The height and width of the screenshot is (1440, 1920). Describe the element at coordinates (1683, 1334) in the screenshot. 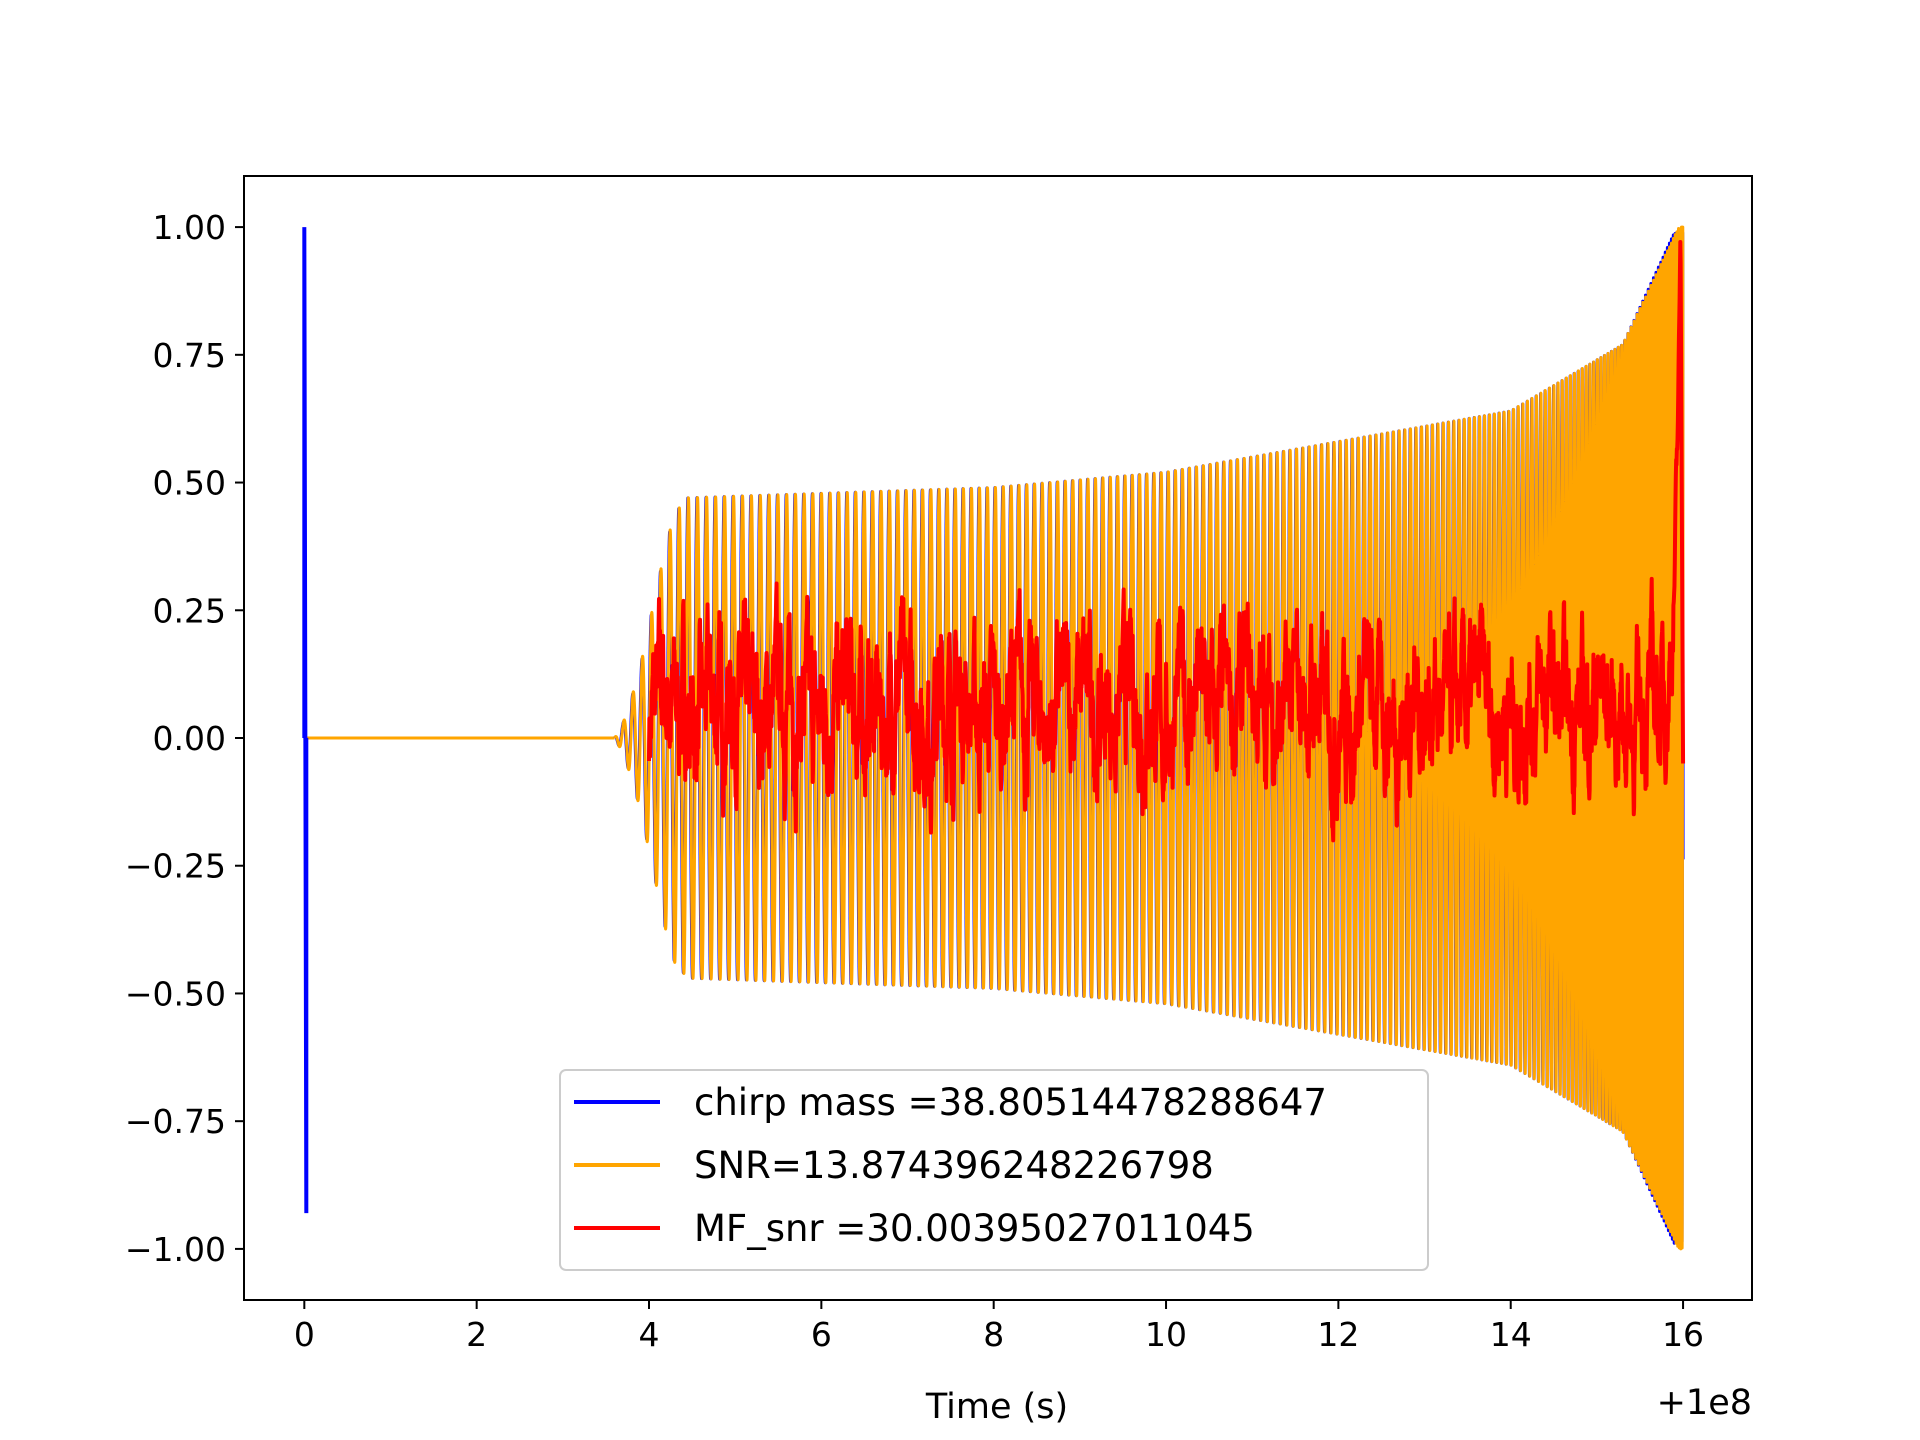

I see `x-tick-label: 16` at that location.